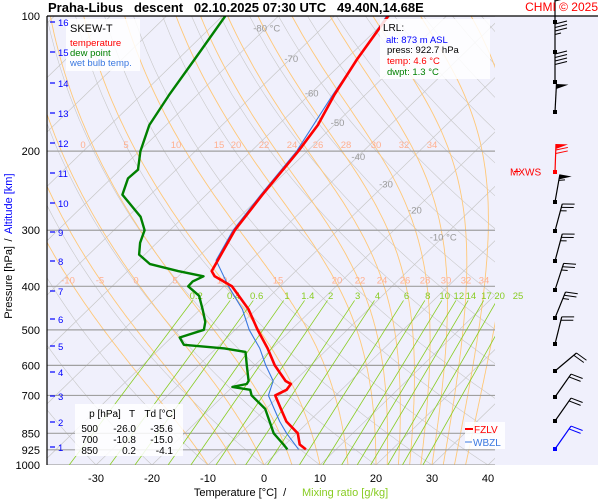 This screenshot has height=500, width=600. I want to click on wind-barbs, so click(570, 225).